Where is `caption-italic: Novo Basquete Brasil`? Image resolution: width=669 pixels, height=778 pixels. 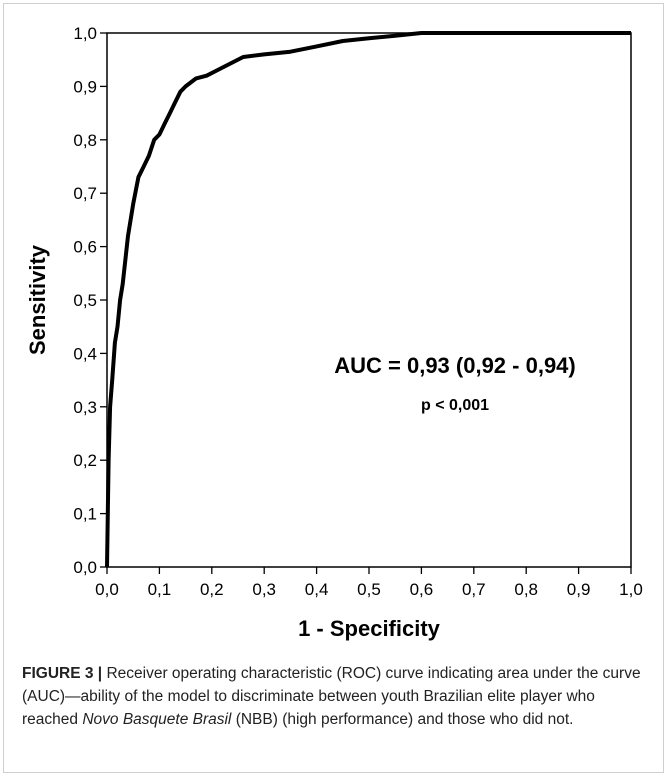 caption-italic: Novo Basquete Brasil is located at coordinates (157, 719).